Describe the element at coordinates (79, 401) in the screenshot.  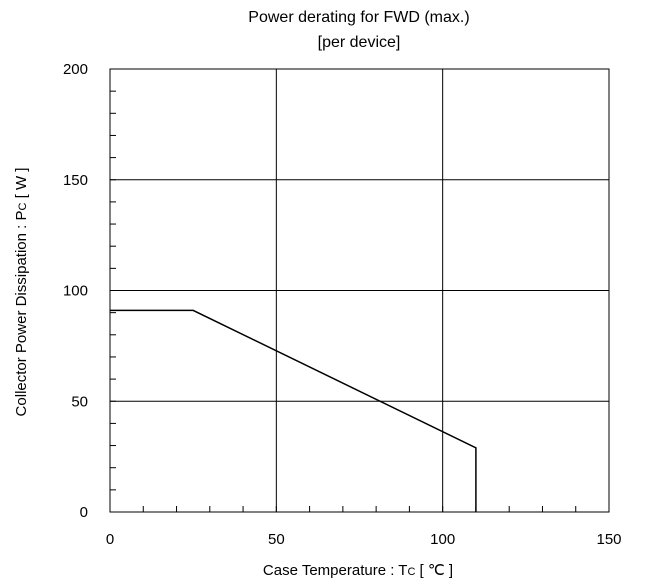
I see `y-tick-label: 50` at that location.